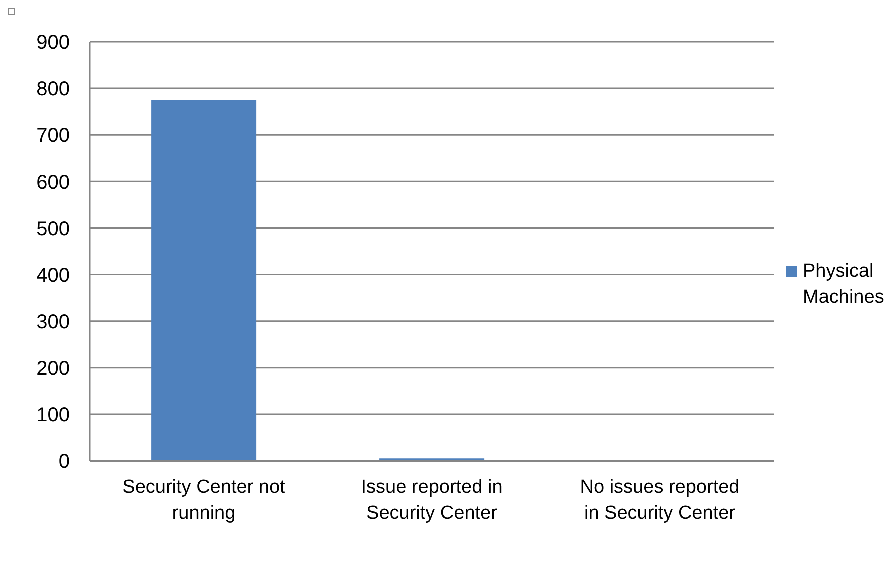 This screenshot has height=569, width=891. Describe the element at coordinates (204, 500) in the screenshot. I see `x-tick-label: Security Center not running` at that location.